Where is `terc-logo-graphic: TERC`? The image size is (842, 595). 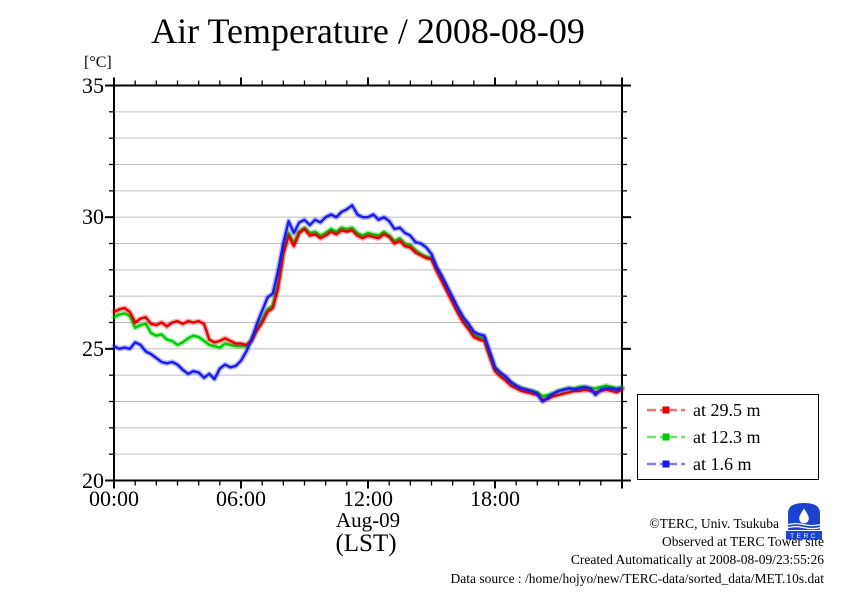
terc-logo-graphic: TERC is located at coordinates (804, 521).